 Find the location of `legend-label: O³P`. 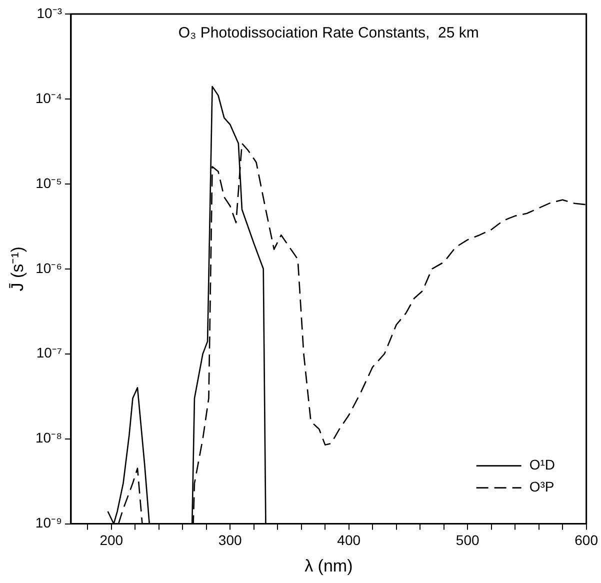

legend-label: O³P is located at coordinates (541, 486).